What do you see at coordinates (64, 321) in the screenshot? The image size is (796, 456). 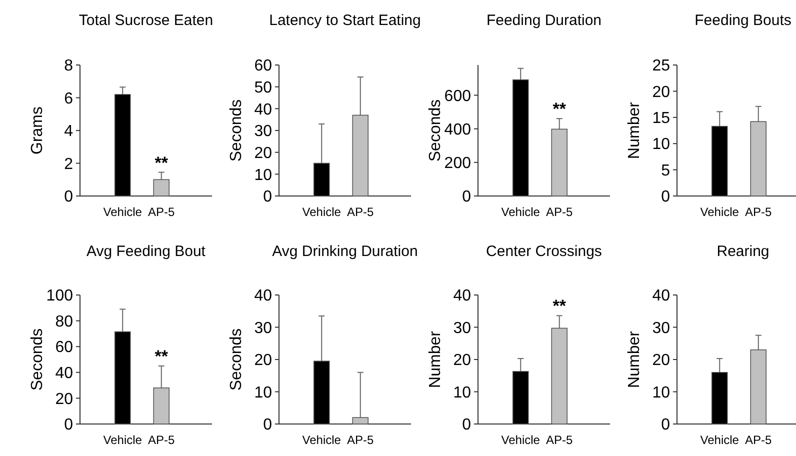 I see `y-tick-label: 80` at bounding box center [64, 321].